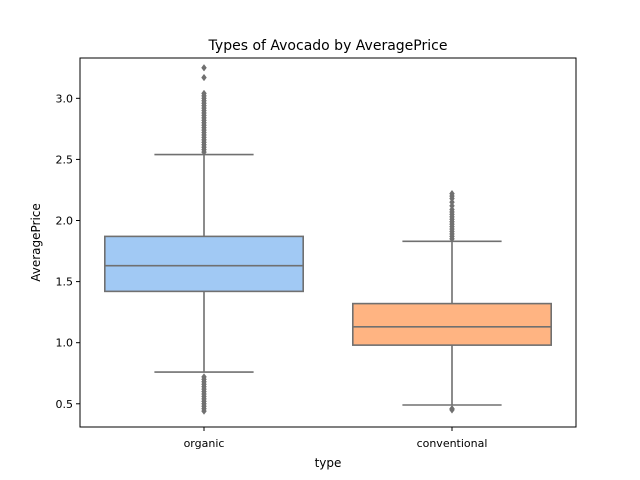  I want to click on y-tick-label: 1.0, so click(65, 343).